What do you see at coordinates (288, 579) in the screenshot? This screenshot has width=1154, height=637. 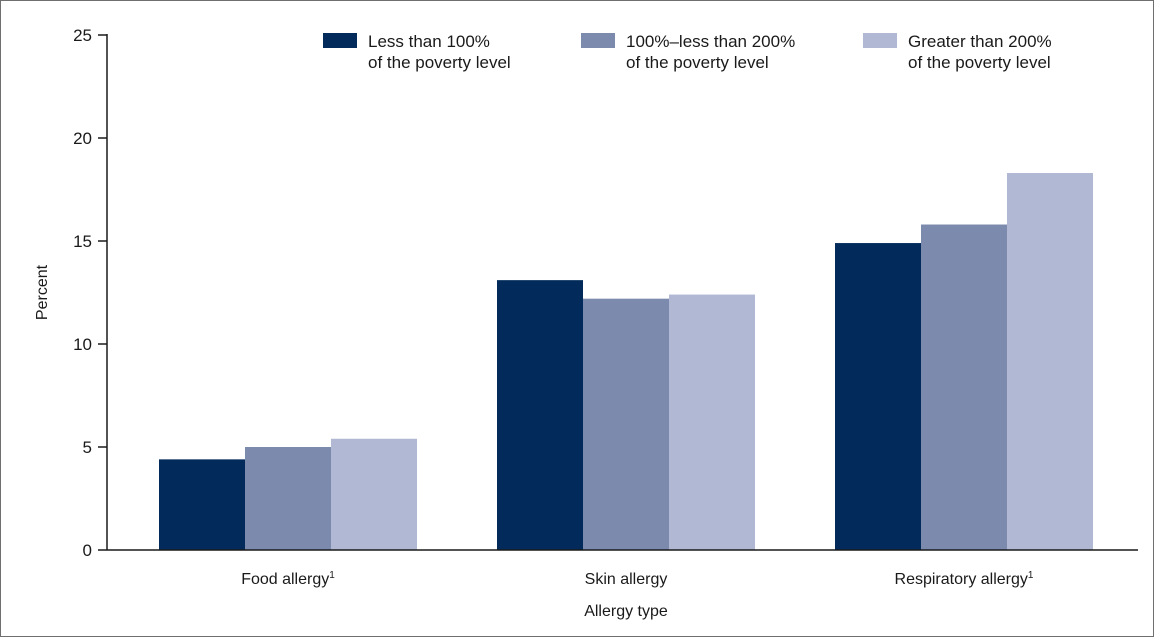 I see `x-tick-label: Food allergy1` at bounding box center [288, 579].